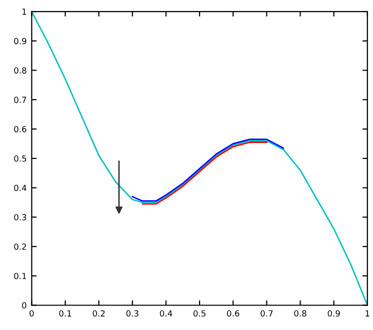  Describe the element at coordinates (65, 313) in the screenshot. I see `x-tick-label: 0.1` at that location.